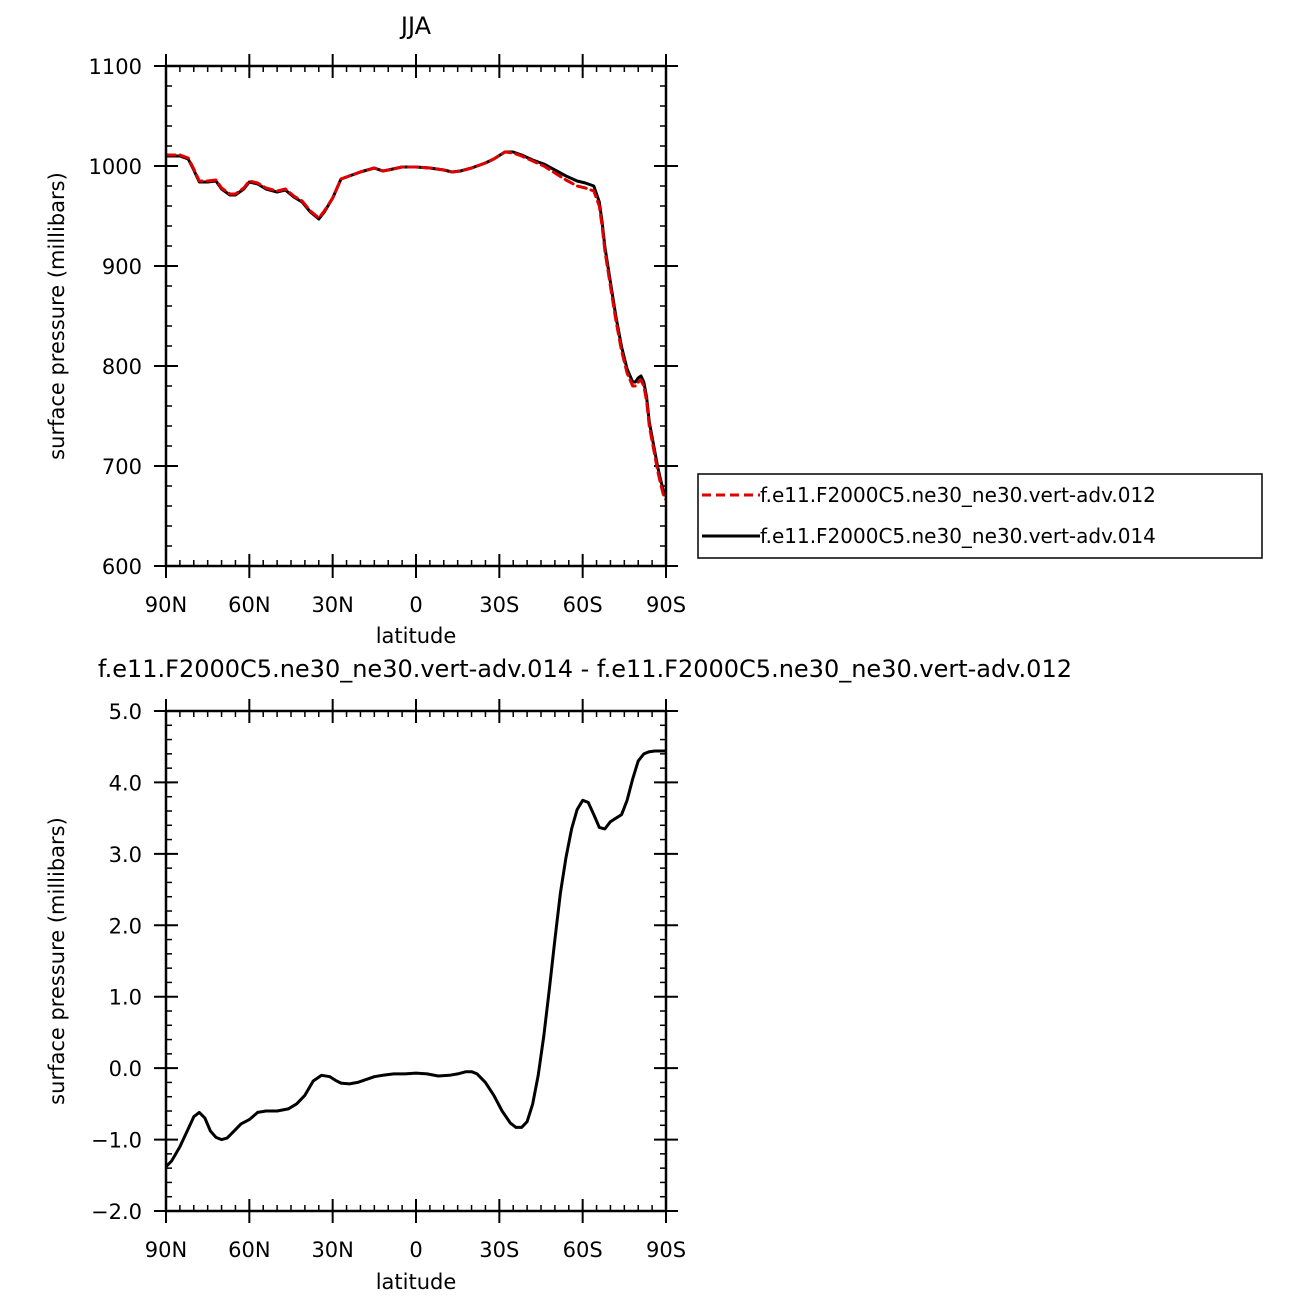 The width and height of the screenshot is (1306, 1303). I want to click on top-chart-ylabel: surface pressure (millibars), so click(57, 316).